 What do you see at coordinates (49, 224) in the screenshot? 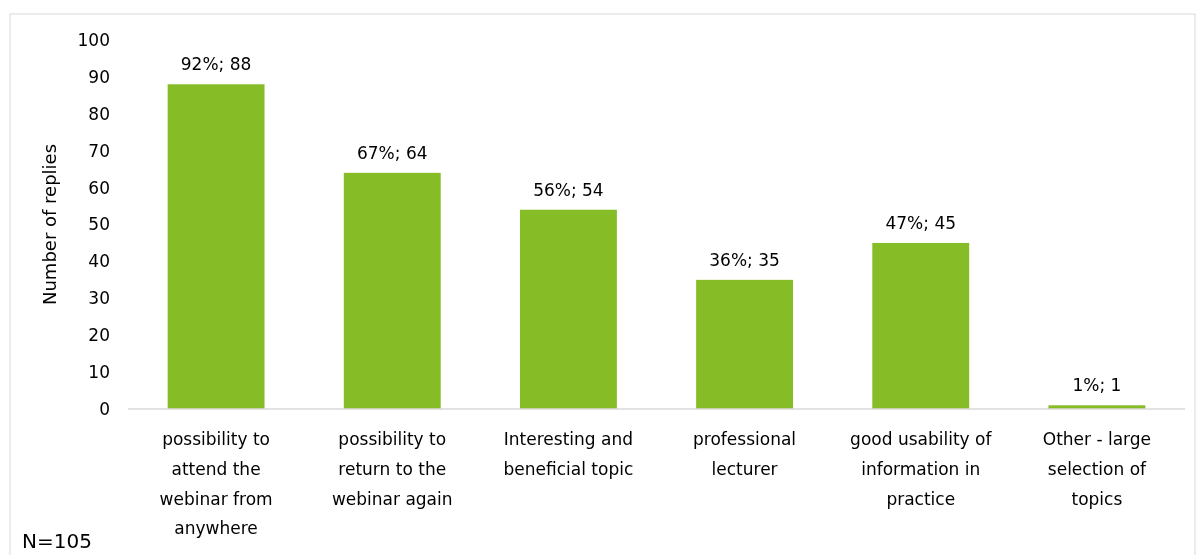
I see `y-axis-title: Number of replies` at bounding box center [49, 224].